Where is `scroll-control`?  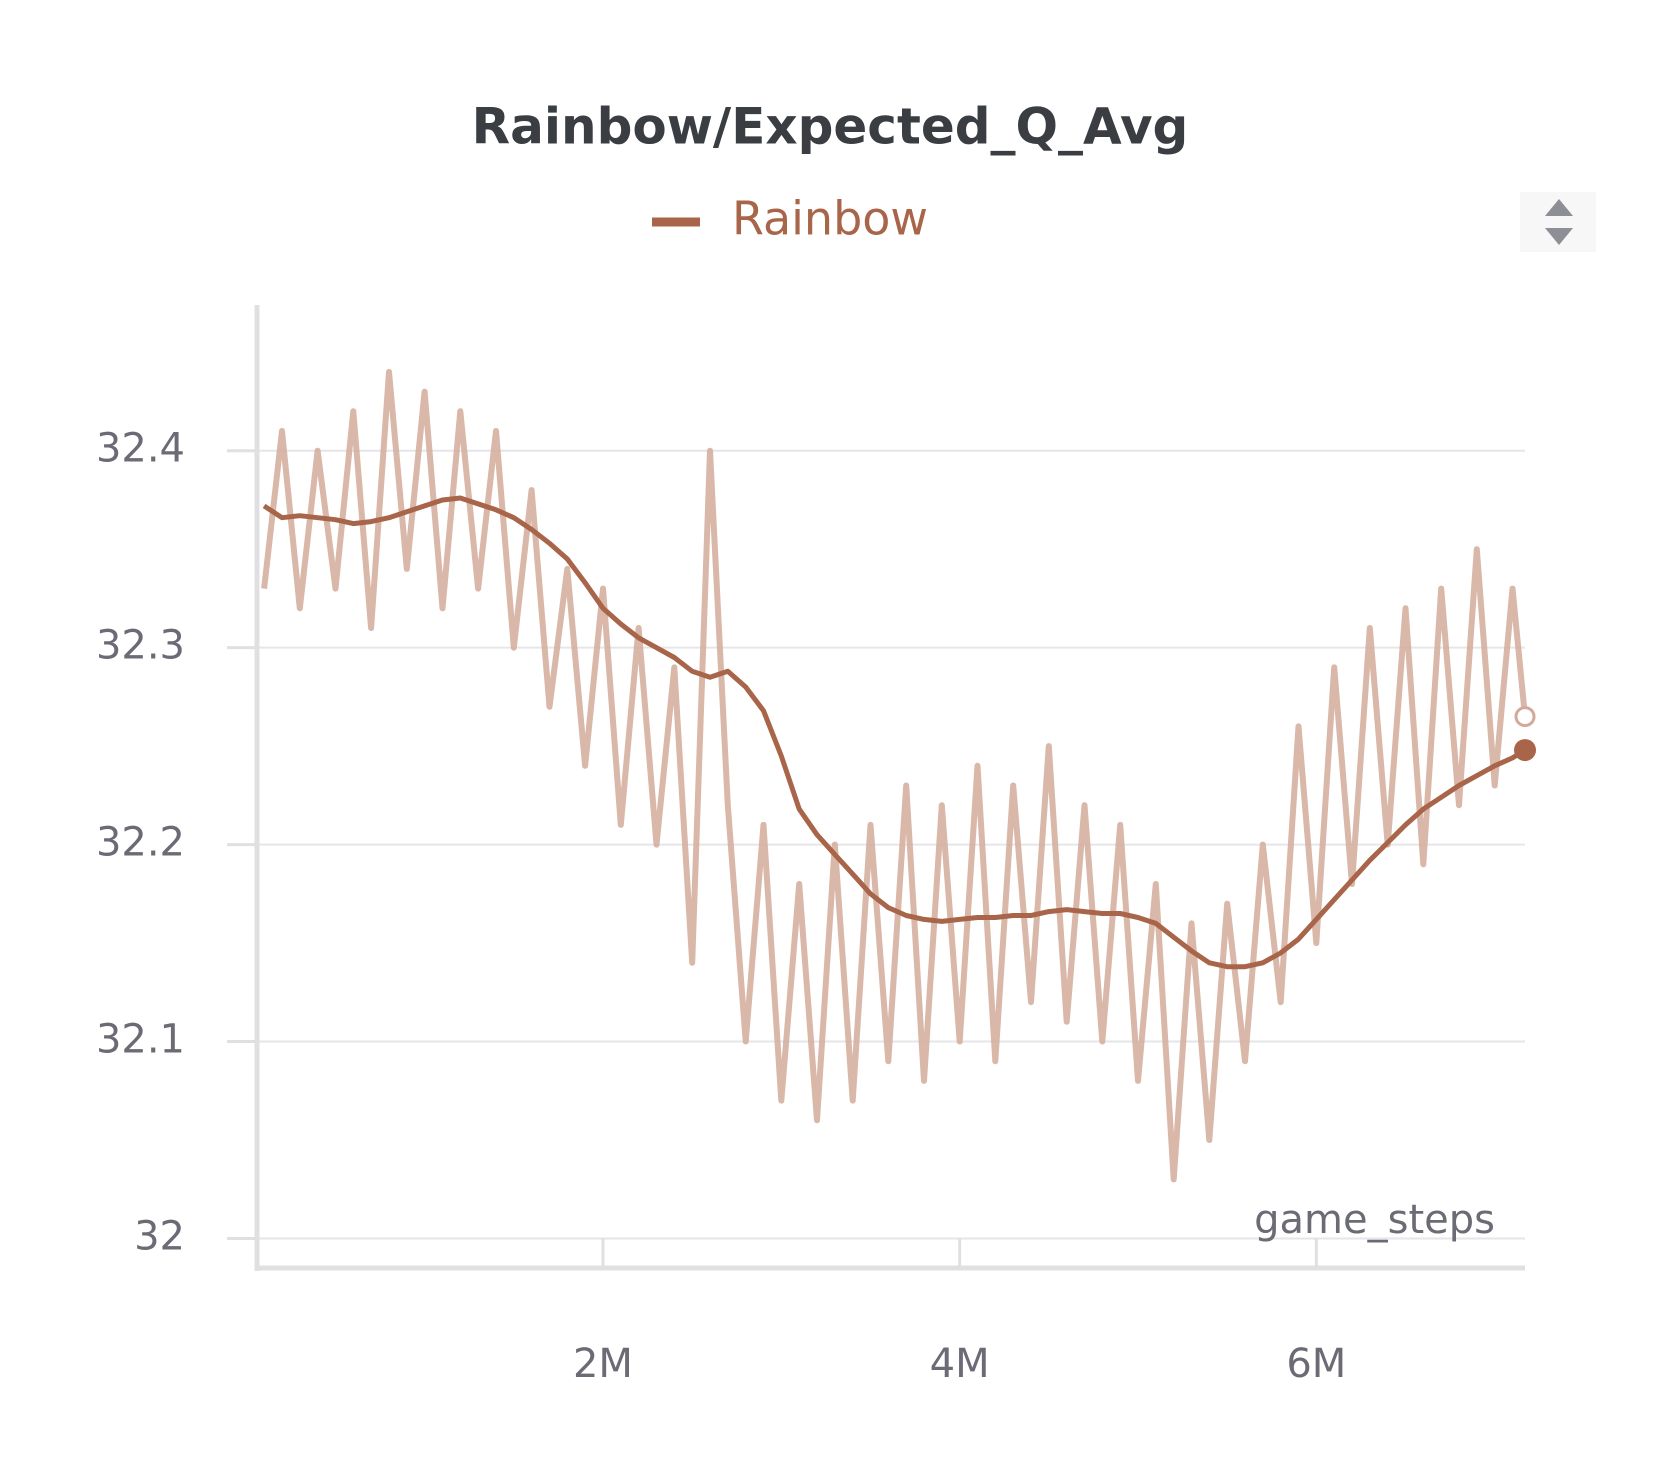 scroll-control is located at coordinates (1558, 222).